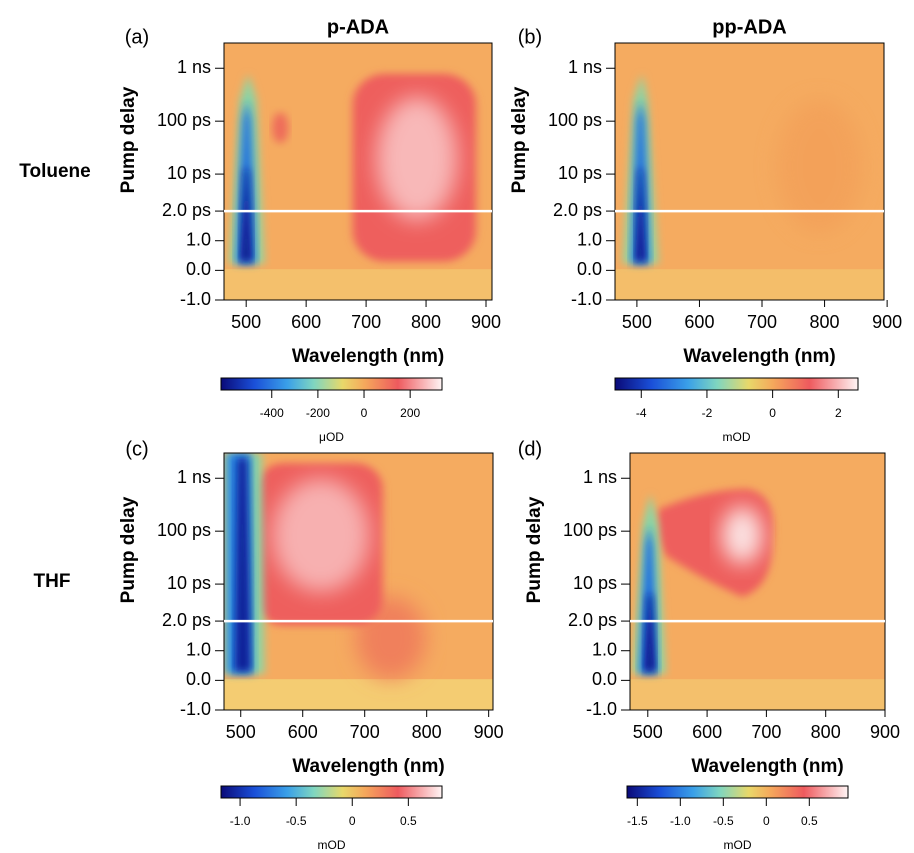  What do you see at coordinates (272, 413) in the screenshot?
I see `colorbar-tick-label: -400` at bounding box center [272, 413].